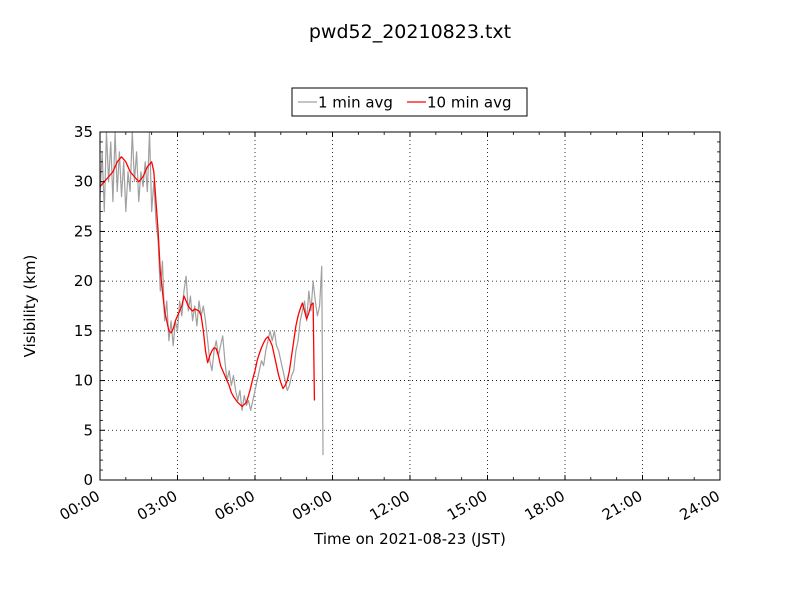  I want to click on legend-label-10min: 10 min avg, so click(469, 103).